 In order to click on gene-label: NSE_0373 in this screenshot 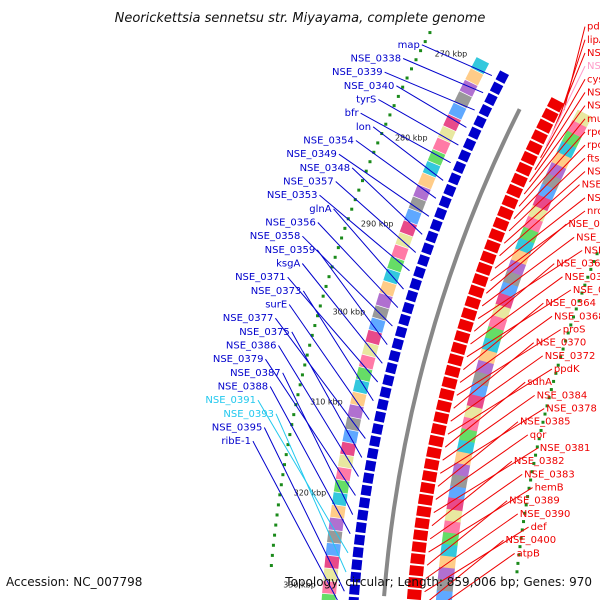, I will do `click(276, 291)`.